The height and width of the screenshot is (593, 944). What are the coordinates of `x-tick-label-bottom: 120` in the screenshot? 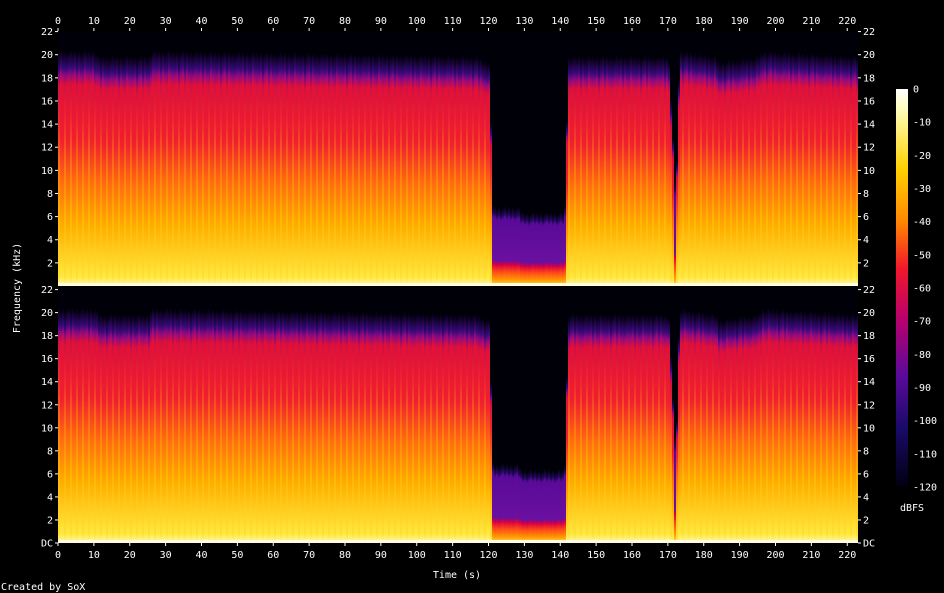 It's located at (488, 555).